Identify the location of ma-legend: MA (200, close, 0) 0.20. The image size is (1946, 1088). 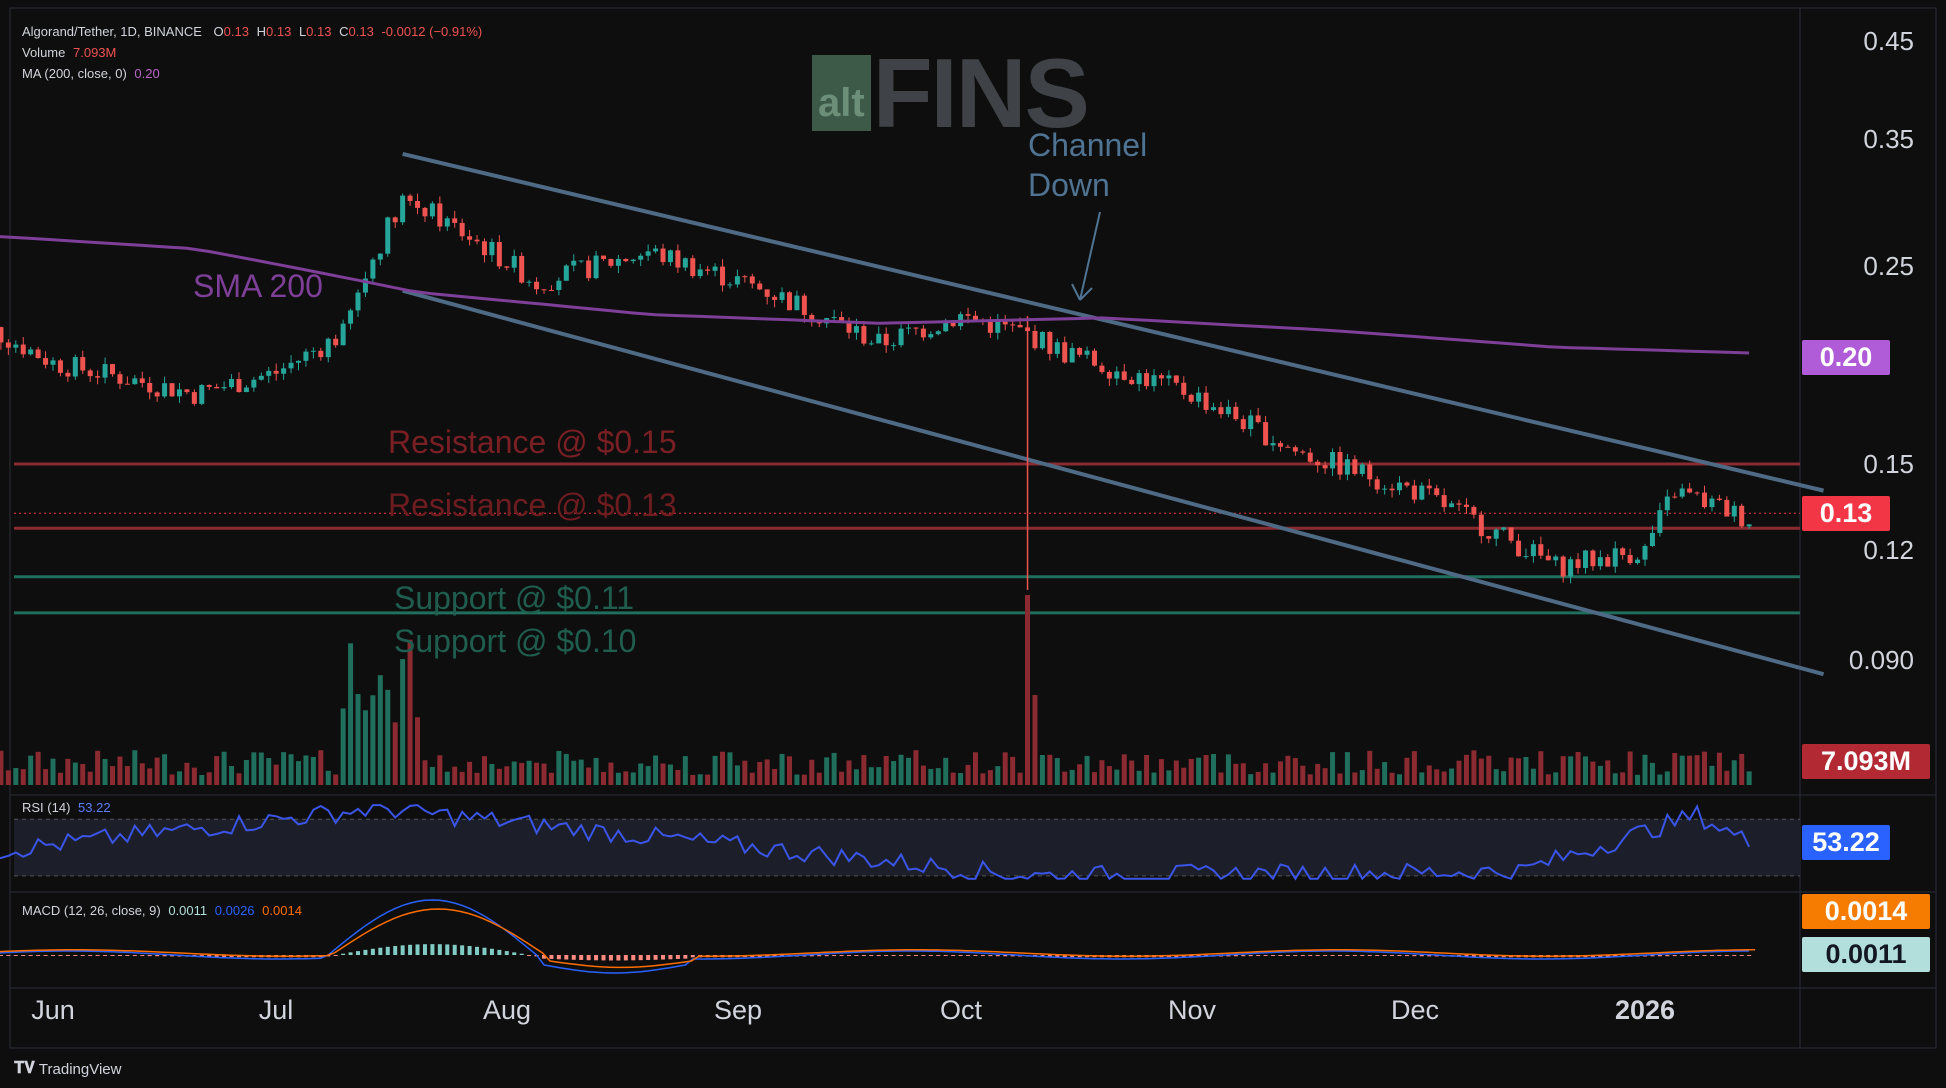
(91, 73).